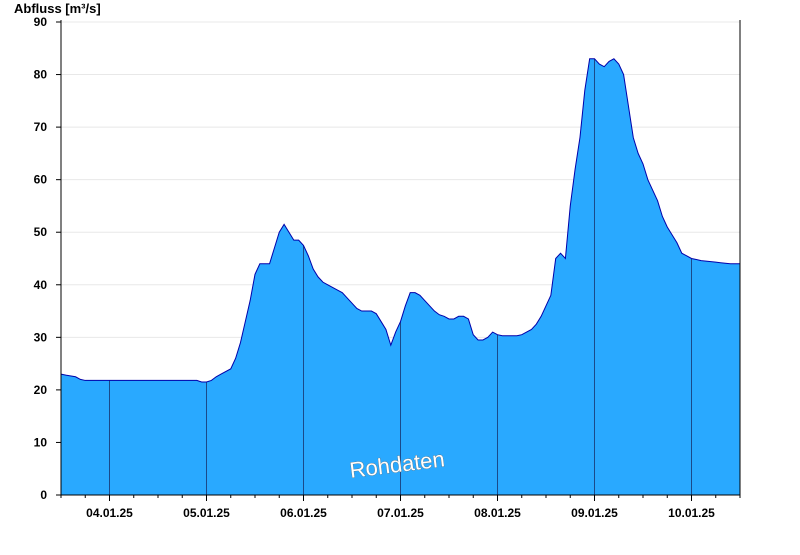  I want to click on y-tick-label: 50, so click(41, 232).